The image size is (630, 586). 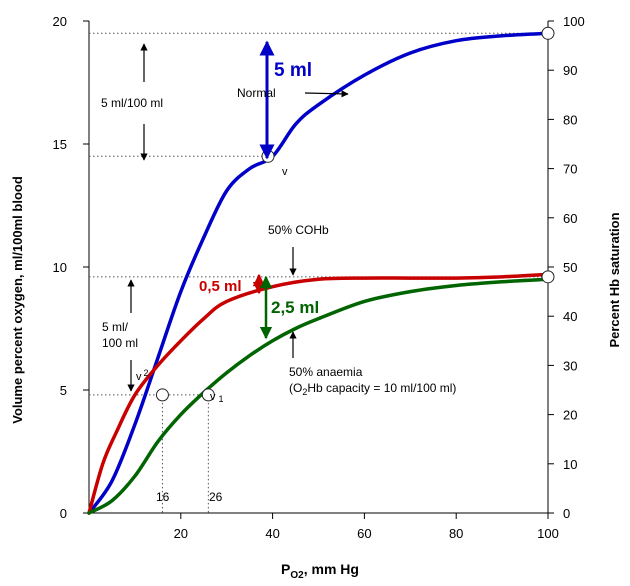 What do you see at coordinates (364, 533) in the screenshot?
I see `x-tick-label: 60` at bounding box center [364, 533].